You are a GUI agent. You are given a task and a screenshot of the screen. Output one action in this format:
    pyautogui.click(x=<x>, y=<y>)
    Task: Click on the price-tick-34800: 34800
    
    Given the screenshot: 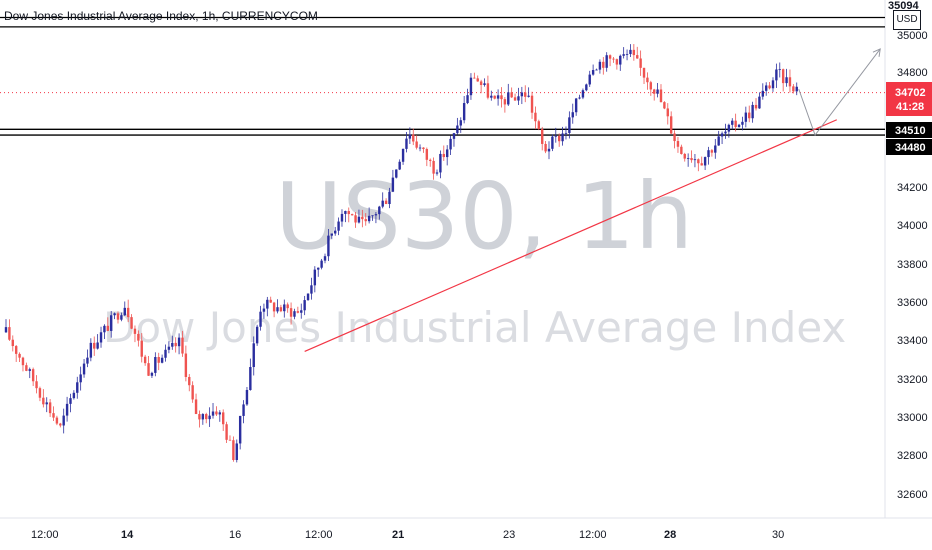 What is the action you would take?
    pyautogui.click(x=912, y=73)
    